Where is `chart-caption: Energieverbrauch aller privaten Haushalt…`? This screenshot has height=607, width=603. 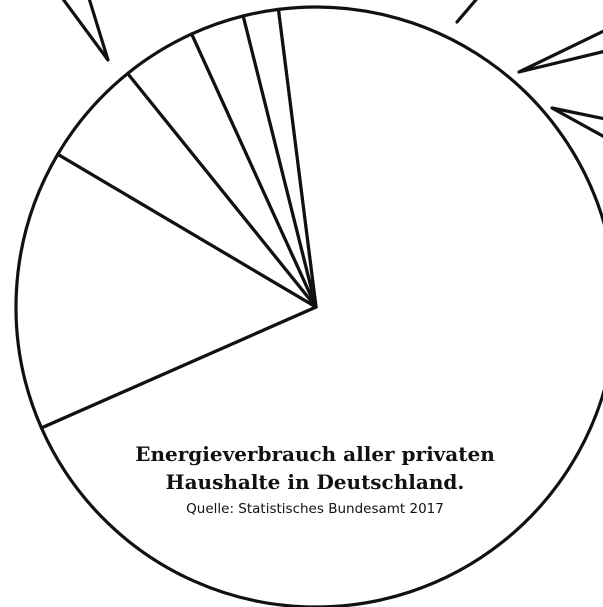
chart-caption: Energieverbrauch aller privaten Haushalt… is located at coordinates (301, 479).